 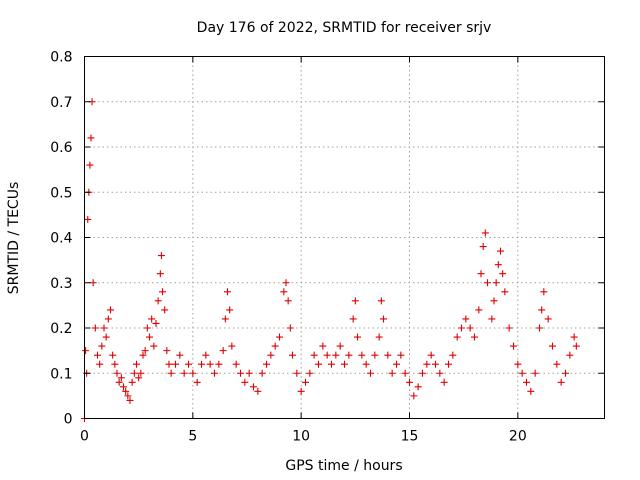 I want to click on y-tick-label: 0.4, so click(x=61, y=239).